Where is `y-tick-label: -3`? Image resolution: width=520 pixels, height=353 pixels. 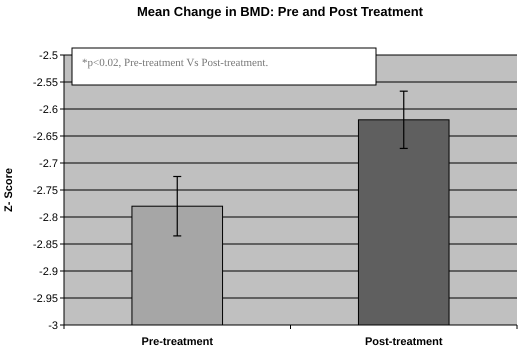 y-tick-label: -3 is located at coordinates (53, 326).